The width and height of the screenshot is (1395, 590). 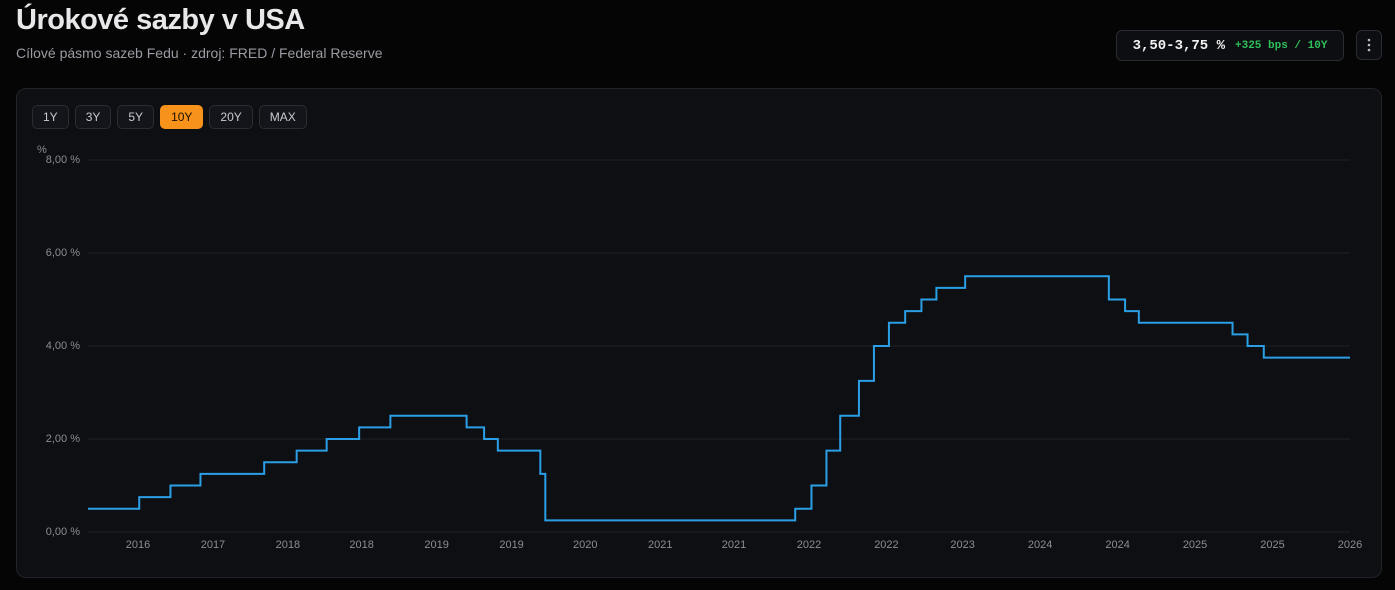 I want to click on page-title: Úrokové sazby v USA, so click(x=160, y=20).